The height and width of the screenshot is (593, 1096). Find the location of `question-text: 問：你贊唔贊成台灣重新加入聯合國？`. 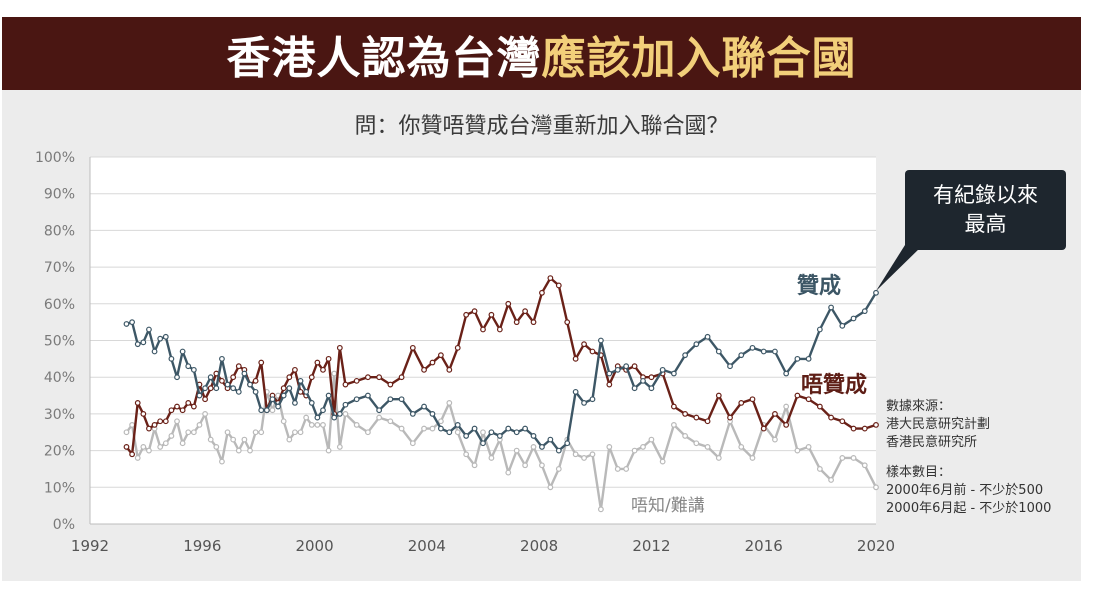

question-text: 問：你贊唔贊成台灣重新加入聯合國？ is located at coordinates (541, 126).